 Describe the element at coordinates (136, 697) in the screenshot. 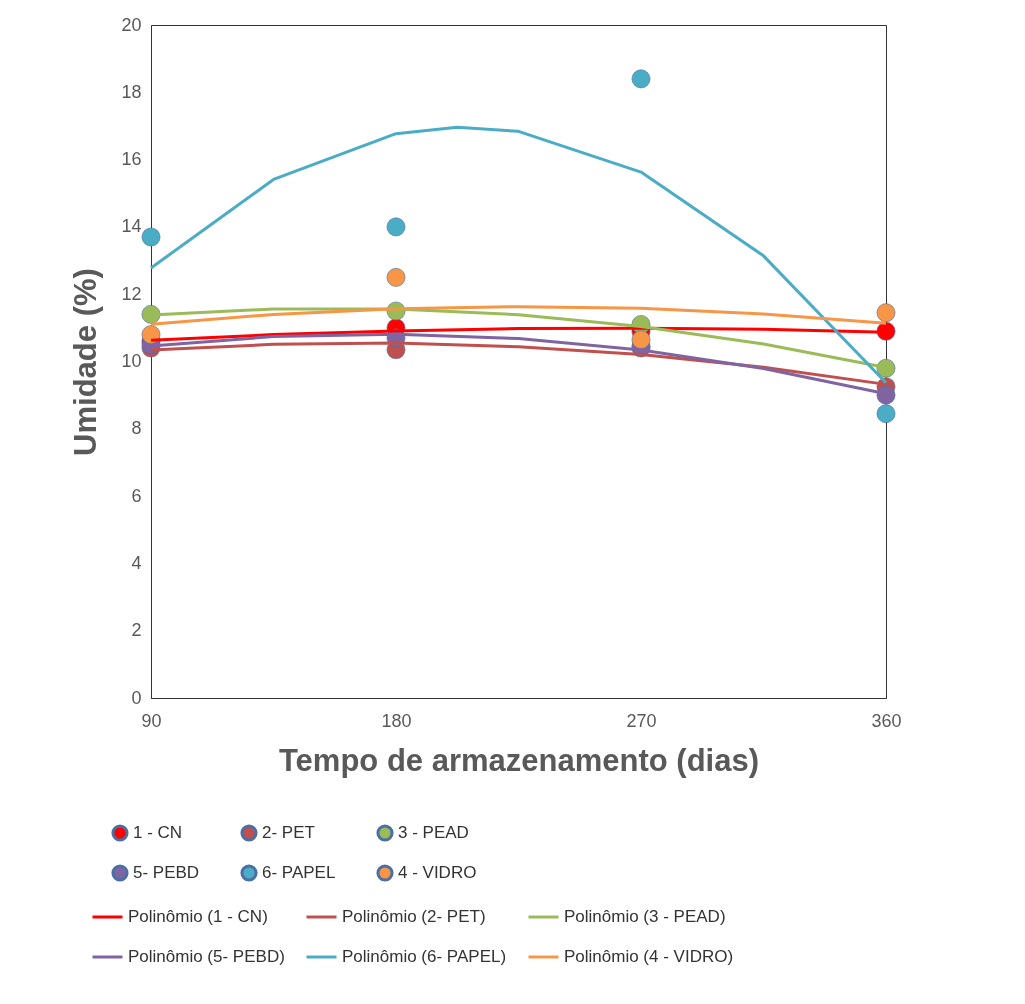

I see `y-tick-label: 0` at that location.